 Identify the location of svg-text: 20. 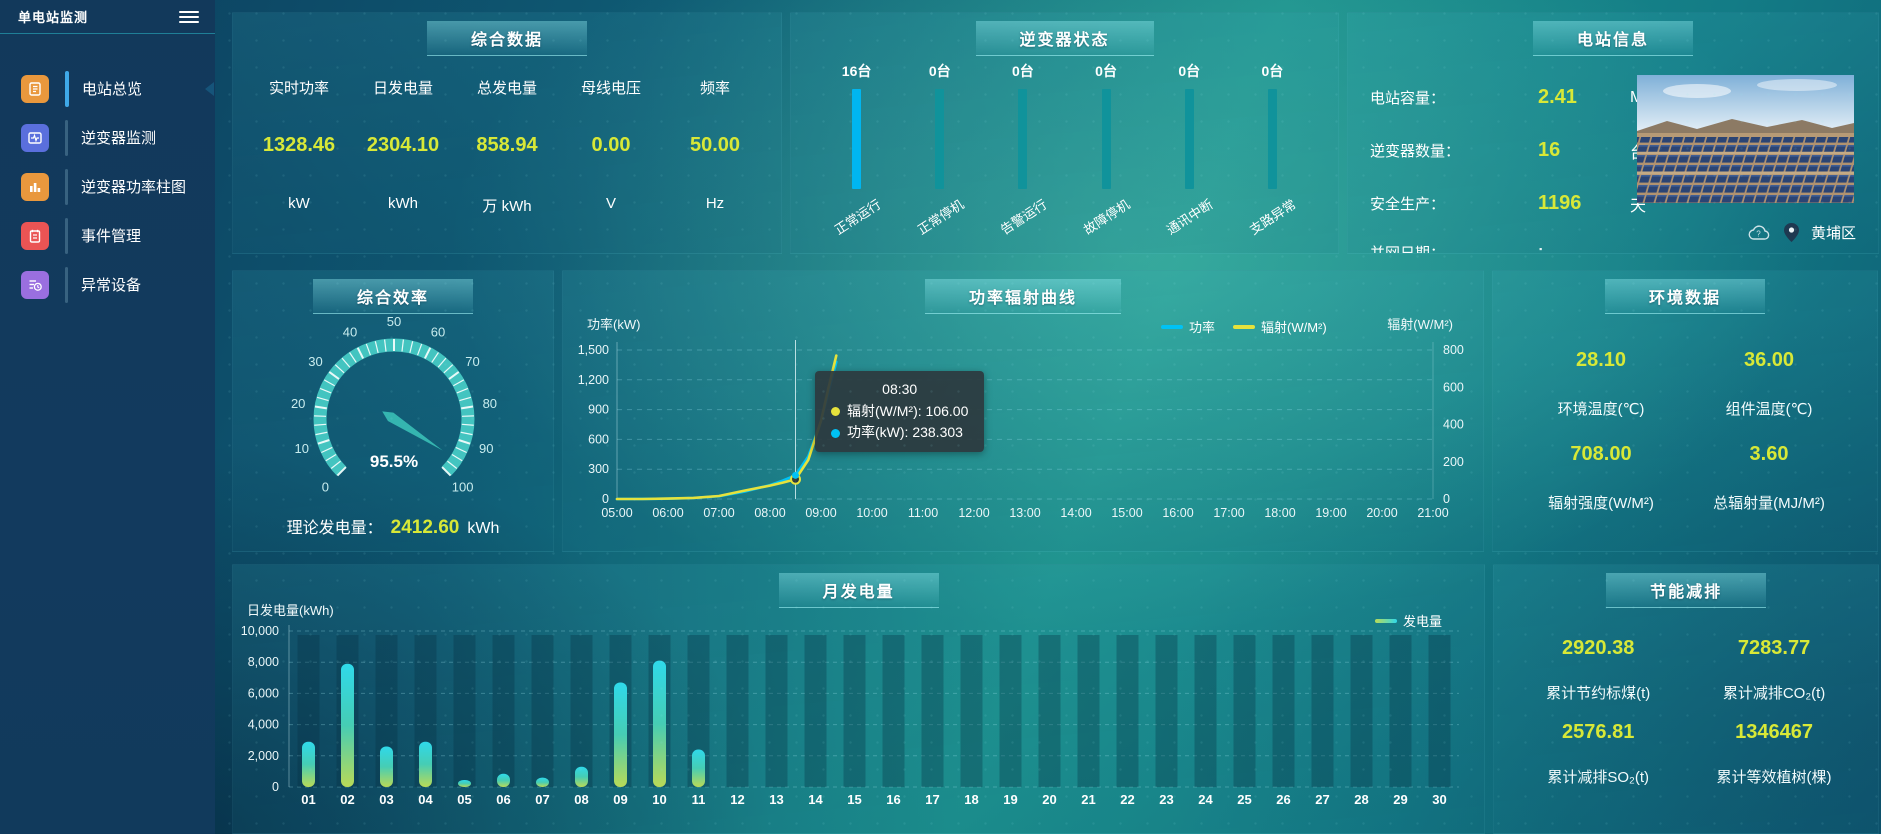
(298, 403).